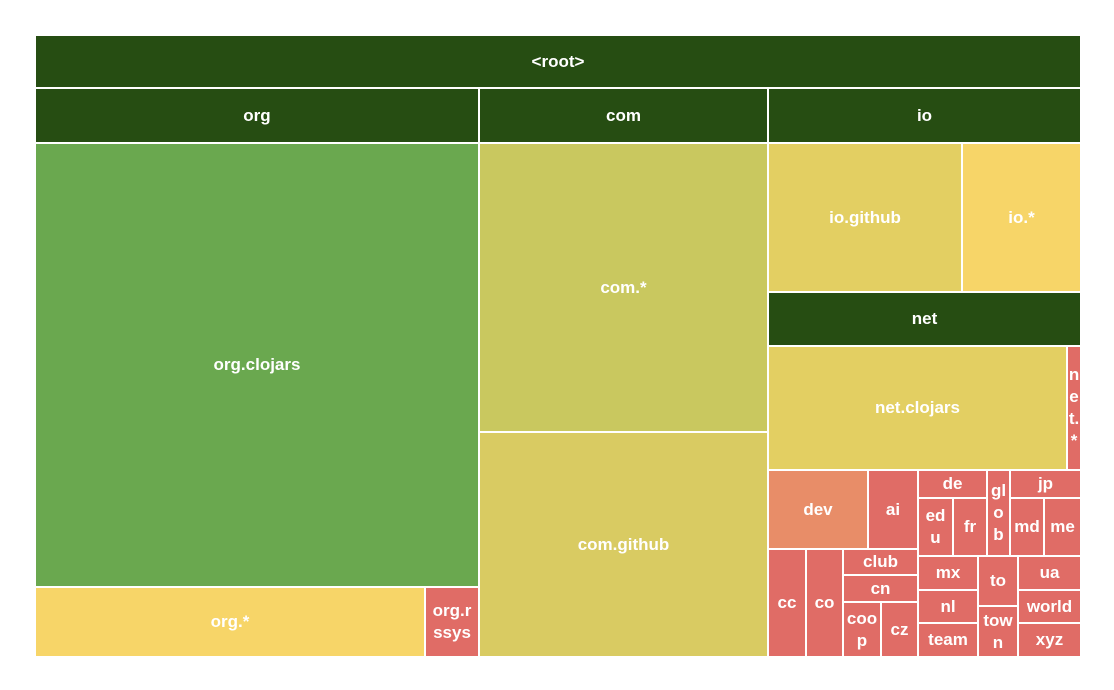 Image resolution: width=1114 pixels, height=690 pixels. I want to click on treemap-cell-edu: edu, so click(935, 527).